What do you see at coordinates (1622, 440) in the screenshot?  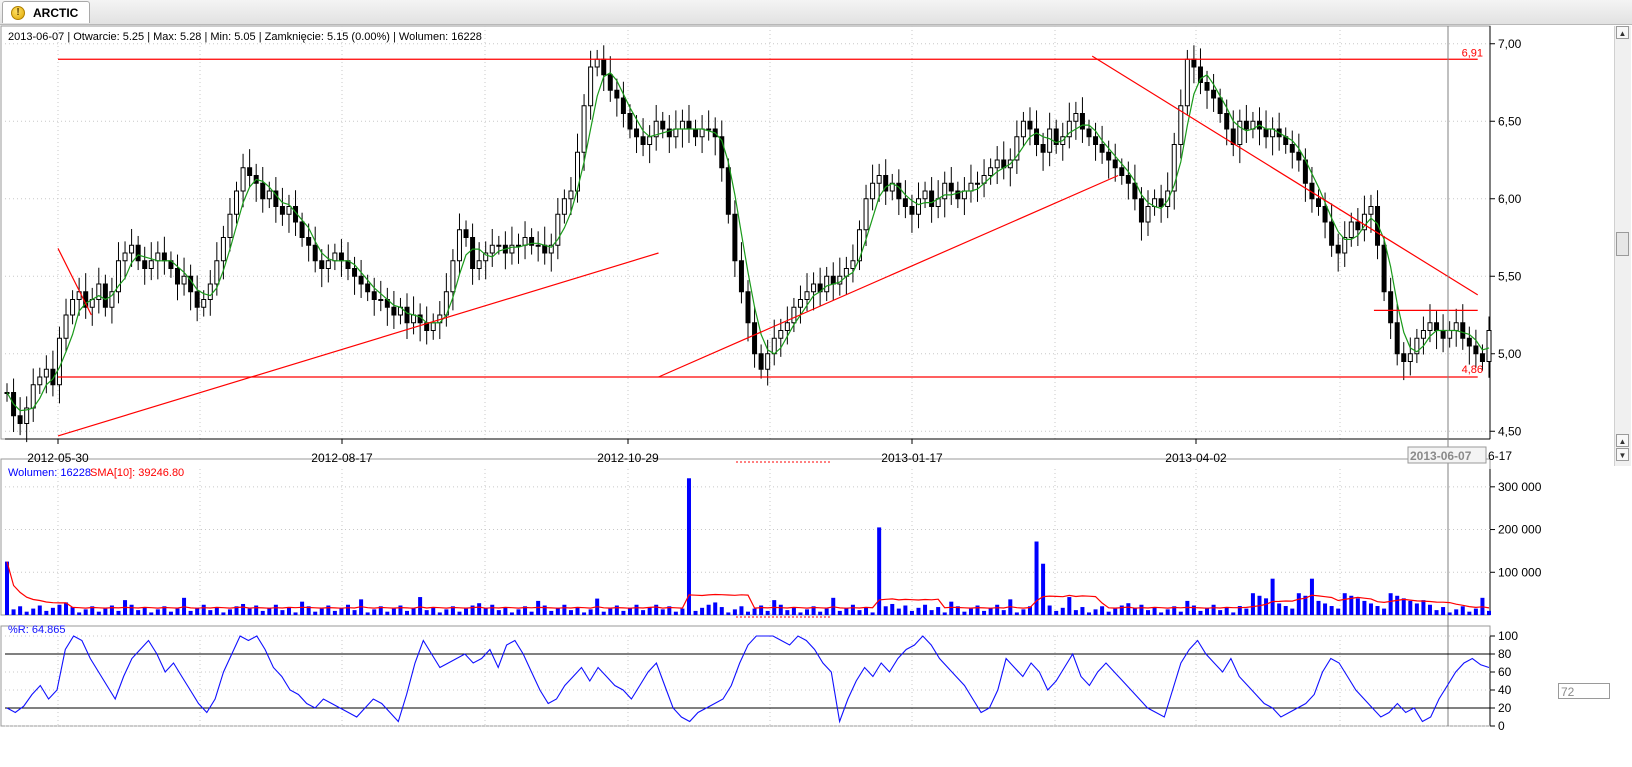 I see `scroll-up-icon-lower: ▲` at bounding box center [1622, 440].